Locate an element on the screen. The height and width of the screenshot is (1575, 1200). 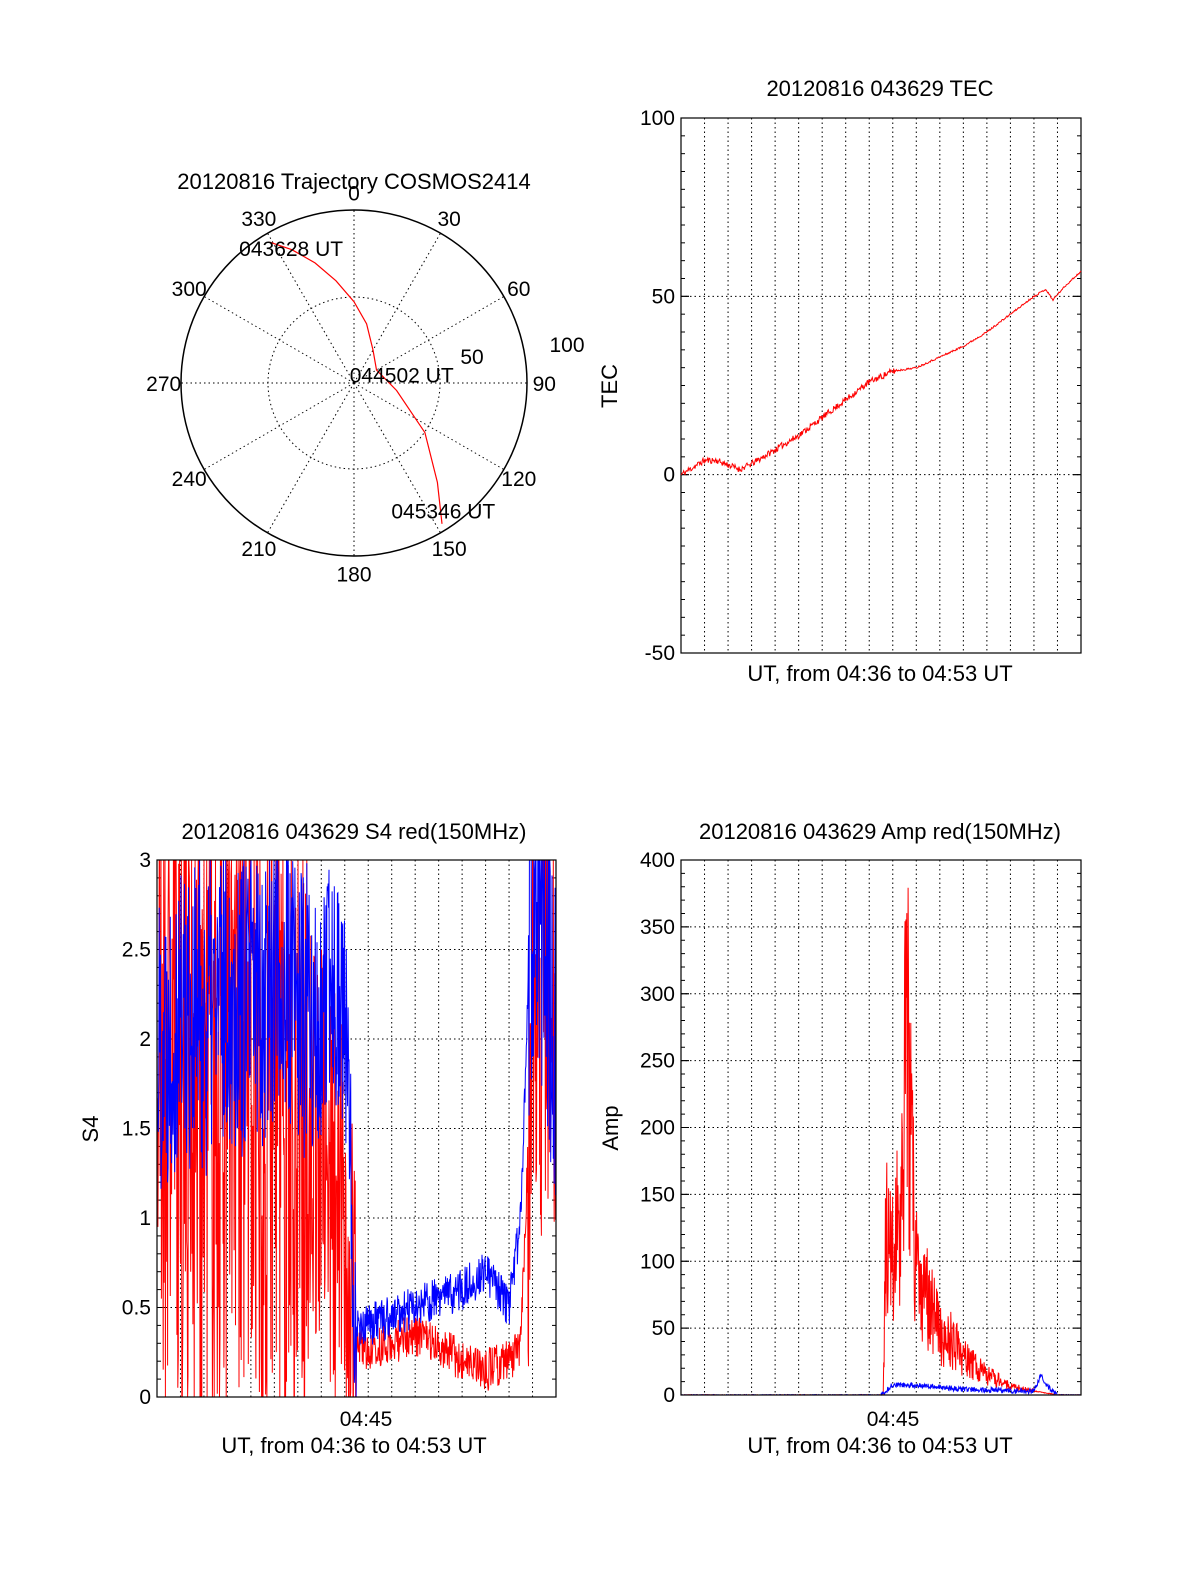
amp-x-tick-label: 04:45 is located at coordinates (893, 1419).